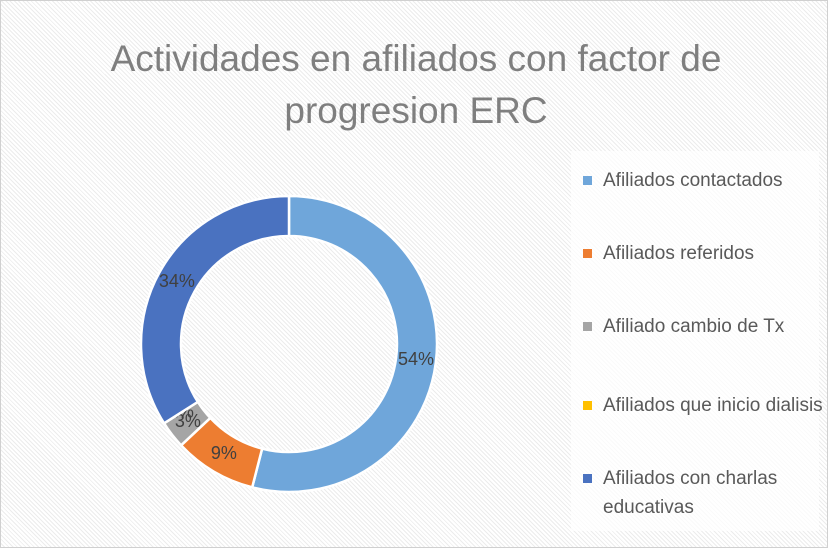  Describe the element at coordinates (224, 453) in the screenshot. I see `data-label: 9%` at that location.